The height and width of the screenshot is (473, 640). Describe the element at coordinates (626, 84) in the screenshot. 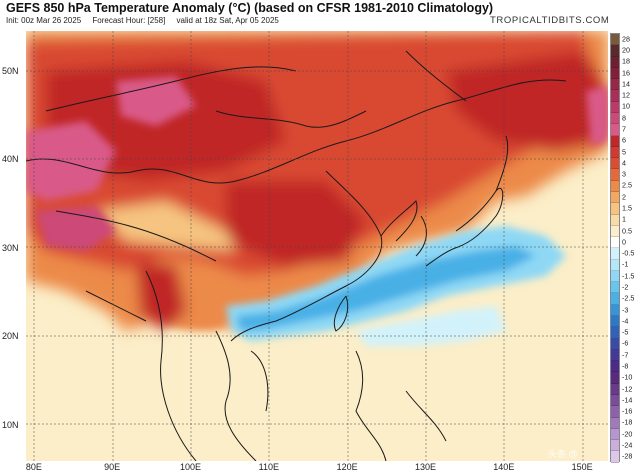

I see `colorbar-level-label: 14` at that location.